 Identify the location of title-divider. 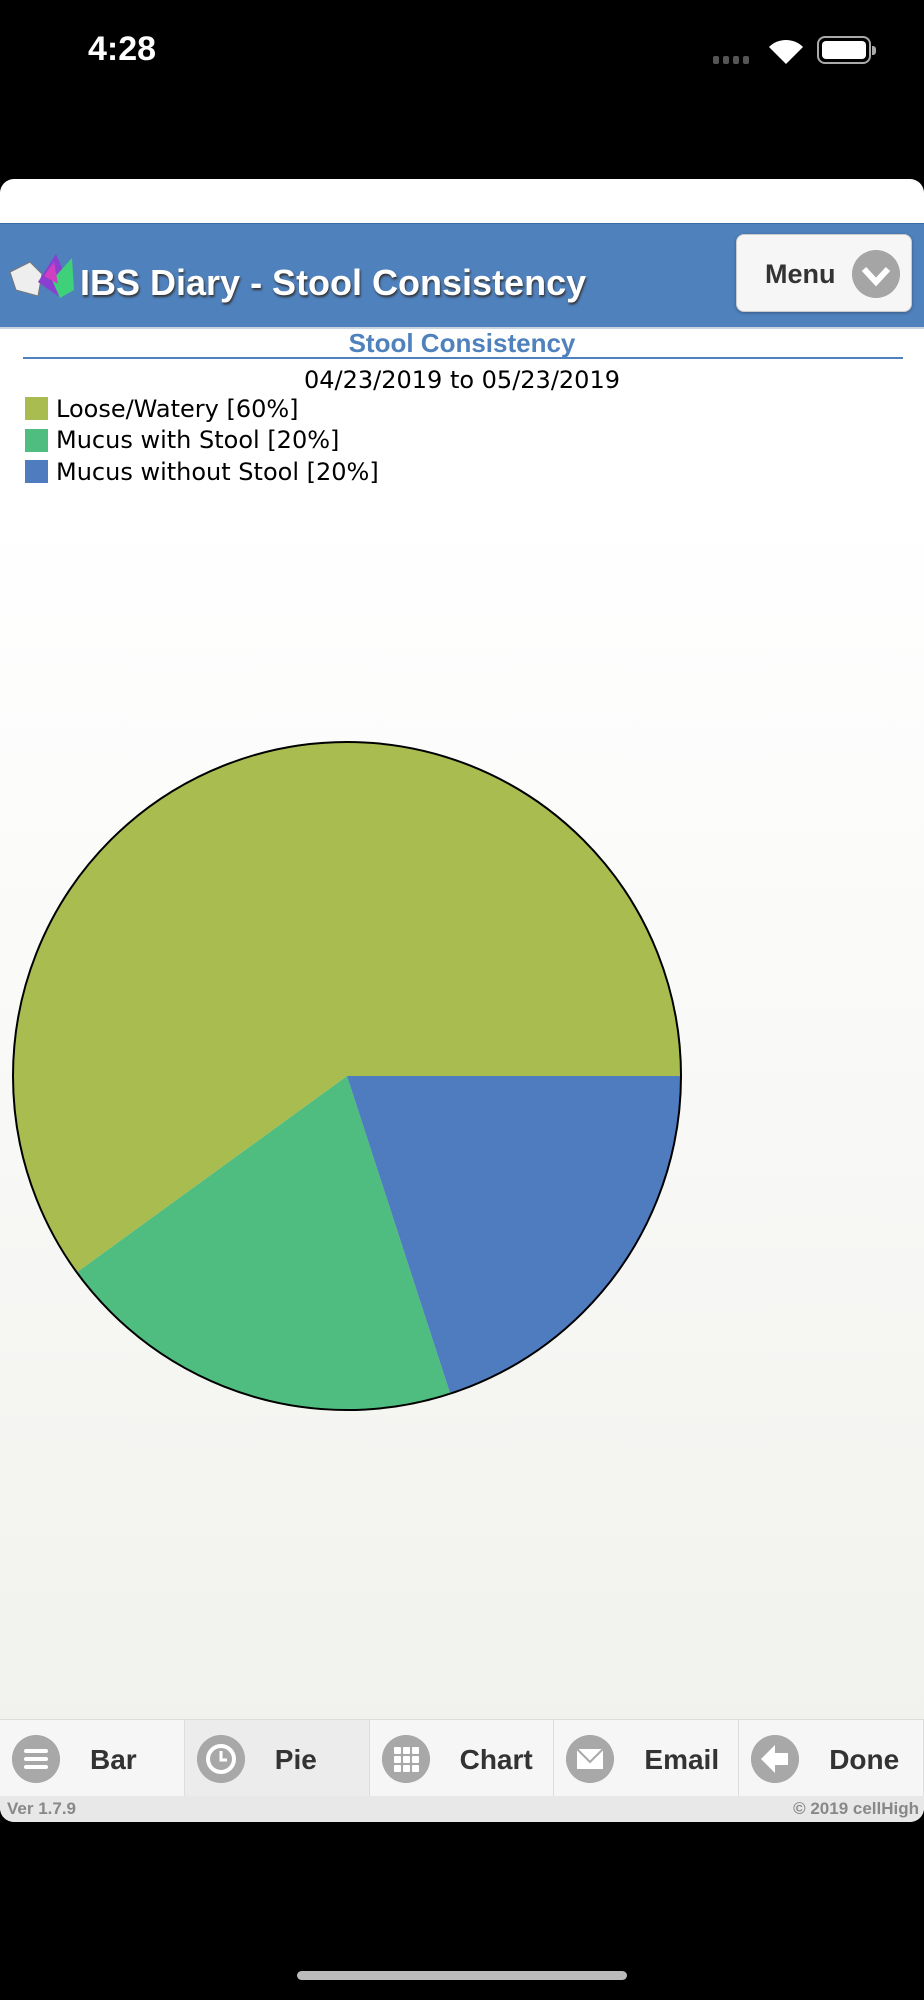
(463, 358).